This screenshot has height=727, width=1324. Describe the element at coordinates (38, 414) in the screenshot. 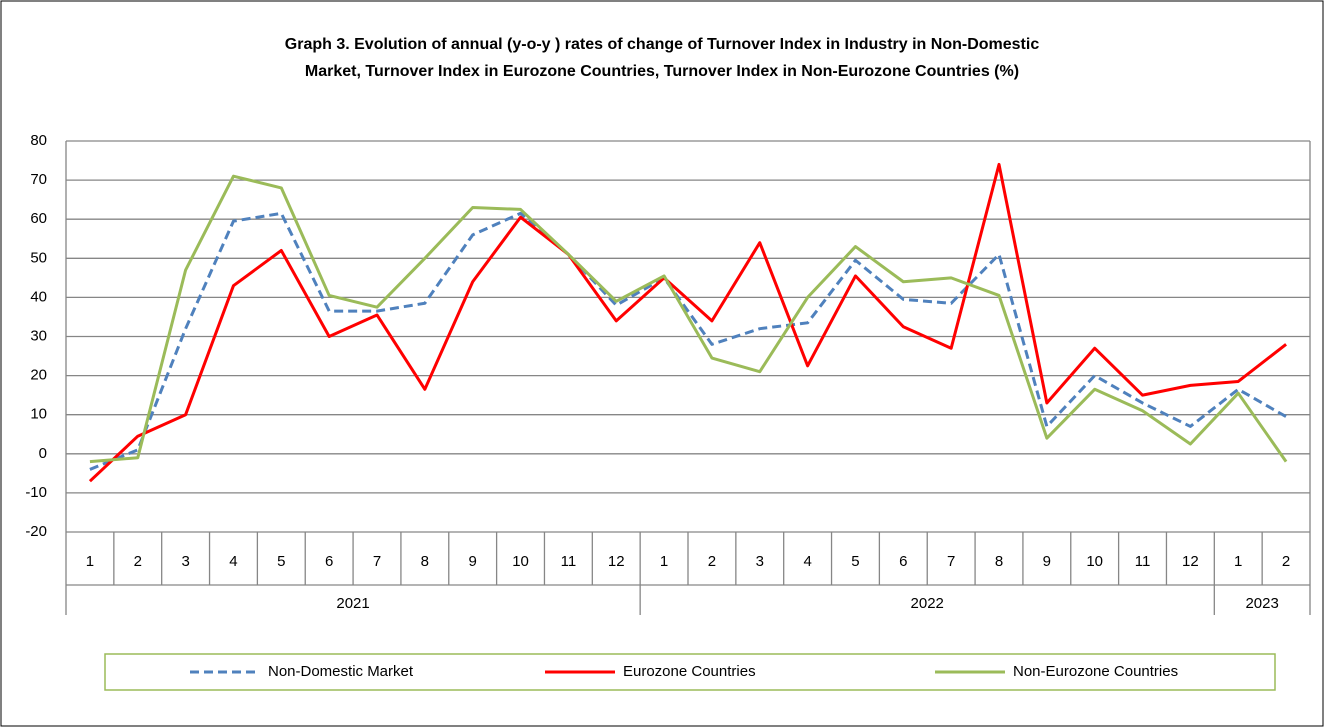

I see `y-tick-label: 10` at that location.